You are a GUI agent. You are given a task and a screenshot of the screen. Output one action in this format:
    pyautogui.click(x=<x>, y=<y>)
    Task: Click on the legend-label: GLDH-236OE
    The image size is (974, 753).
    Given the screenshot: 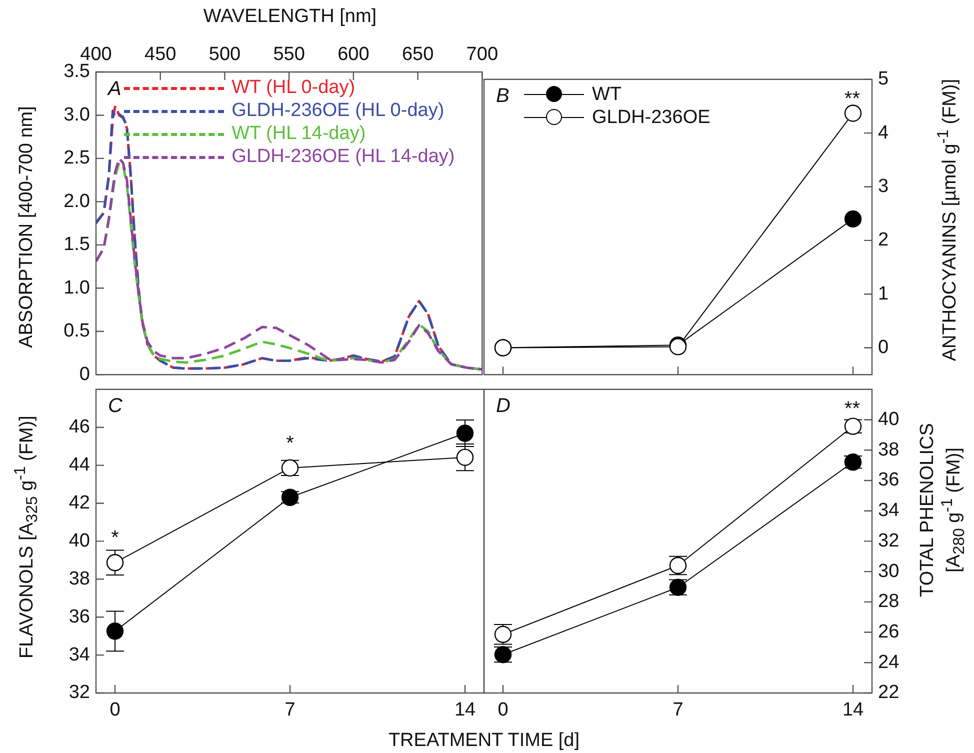 What is the action you would take?
    pyautogui.click(x=651, y=117)
    